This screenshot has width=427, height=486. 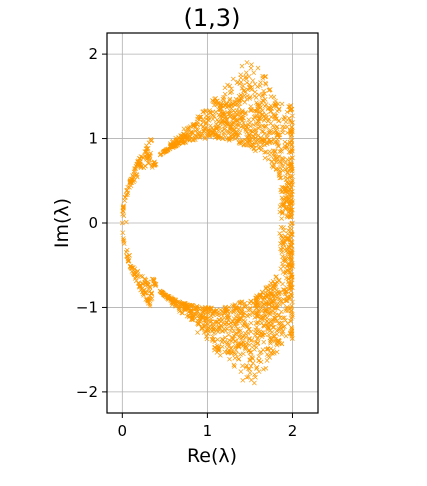 What do you see at coordinates (152, 166) in the screenshot?
I see `data-point-1989` at bounding box center [152, 166].